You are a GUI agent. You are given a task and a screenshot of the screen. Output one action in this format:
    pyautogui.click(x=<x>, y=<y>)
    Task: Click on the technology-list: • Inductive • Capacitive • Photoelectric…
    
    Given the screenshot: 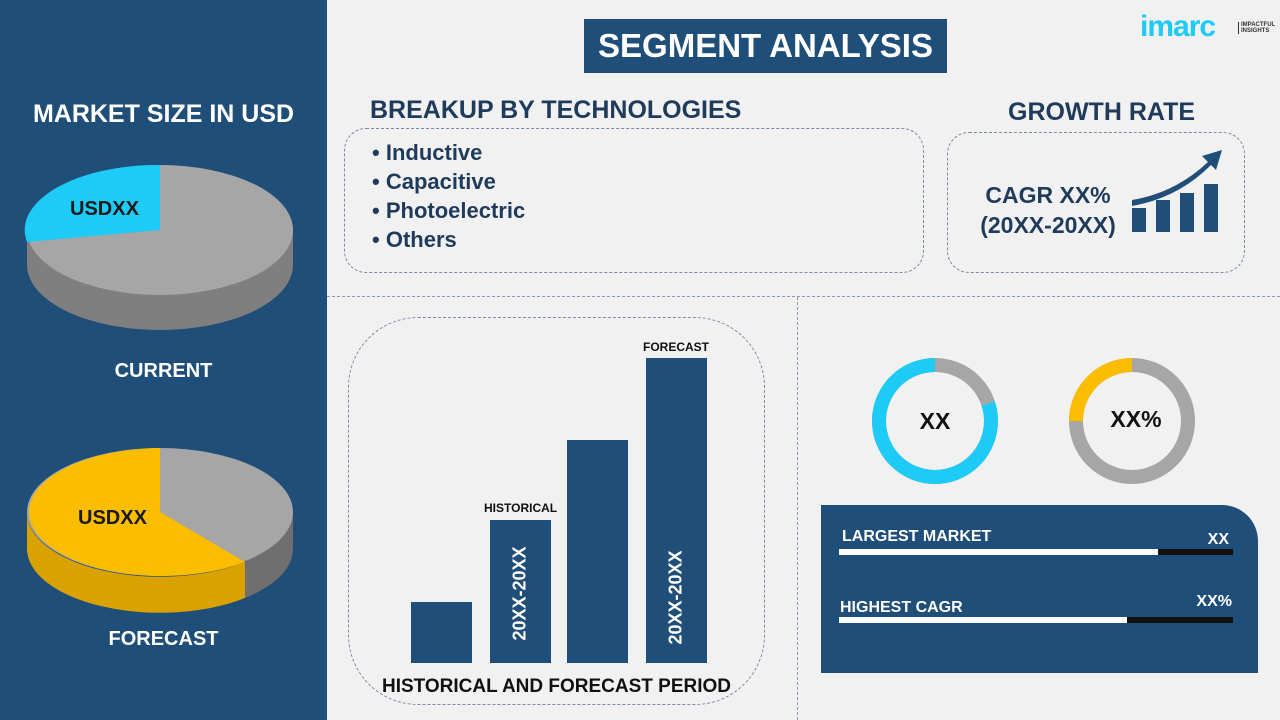 What is the action you would take?
    pyautogui.click(x=448, y=196)
    